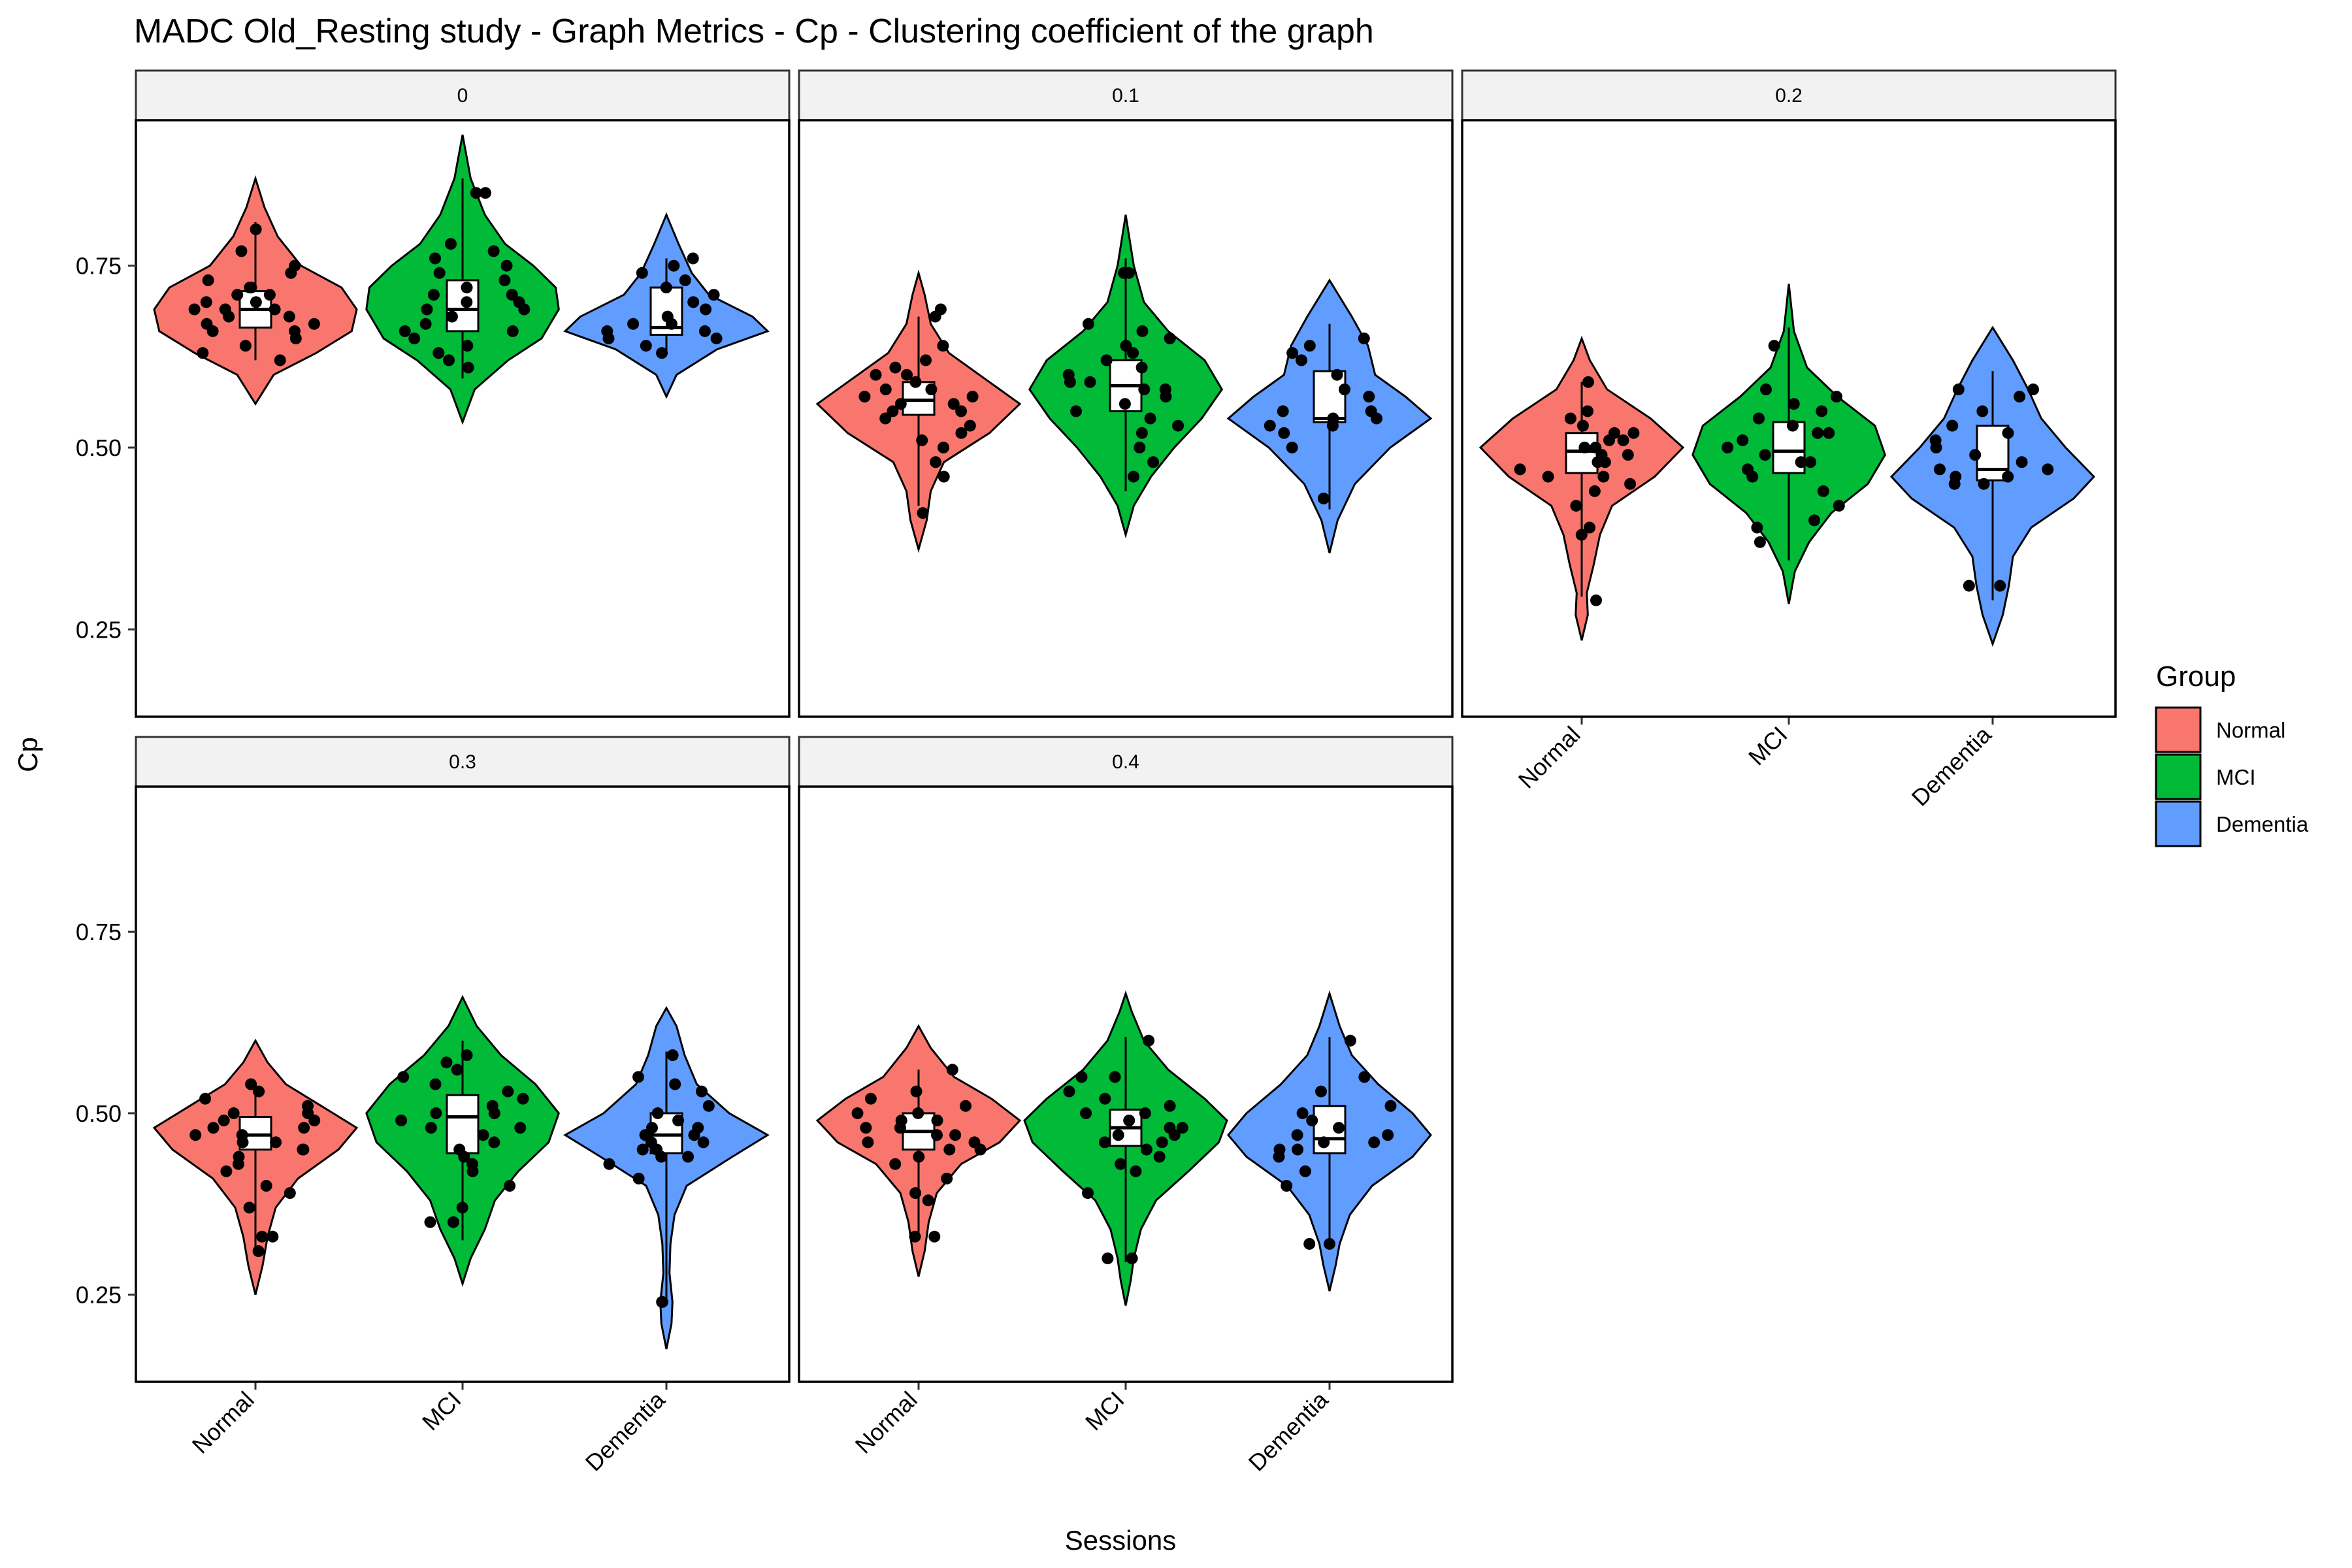  What do you see at coordinates (2262, 824) in the screenshot?
I see `legend-label: Dementia` at bounding box center [2262, 824].